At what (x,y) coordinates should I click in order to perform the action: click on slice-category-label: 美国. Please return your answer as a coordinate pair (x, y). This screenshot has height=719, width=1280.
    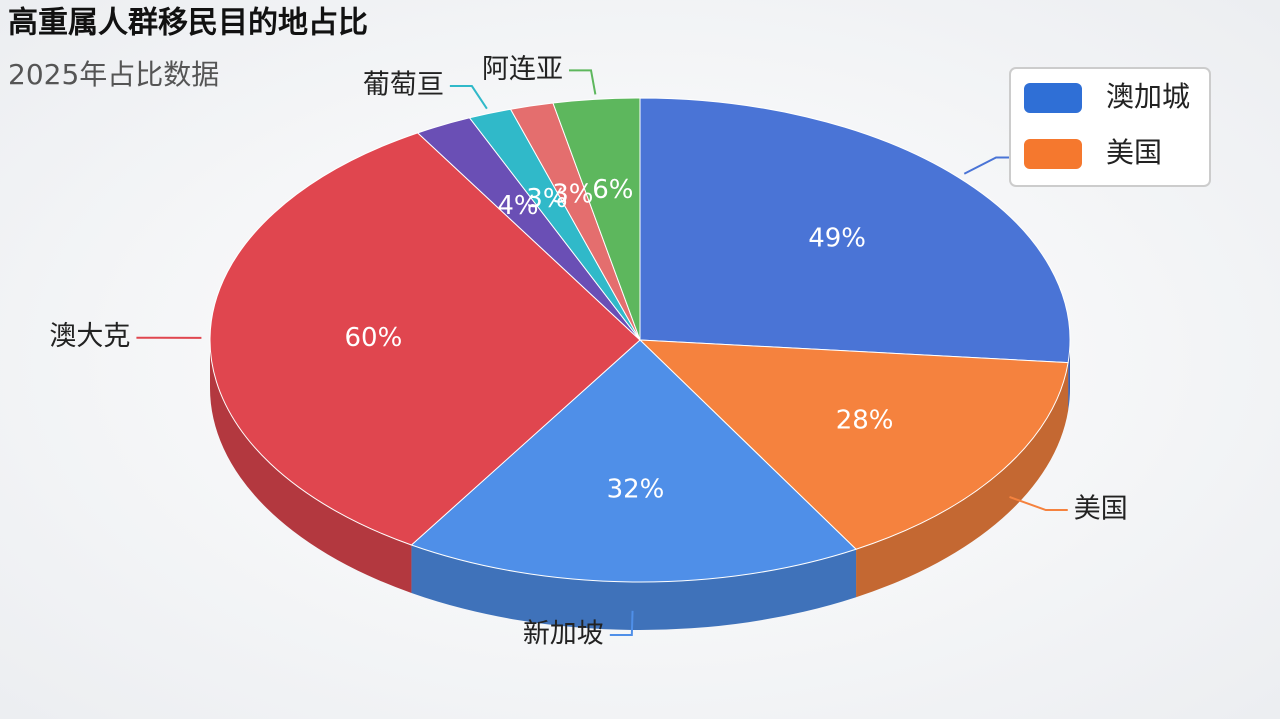
    Looking at the image, I should click on (1101, 509).